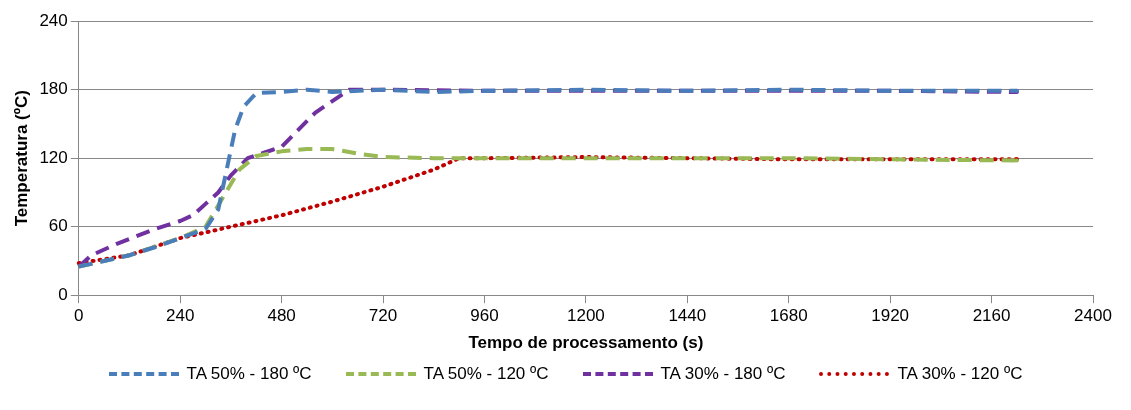  What do you see at coordinates (890, 316) in the screenshot?
I see `x-tick-label: 1920` at bounding box center [890, 316].